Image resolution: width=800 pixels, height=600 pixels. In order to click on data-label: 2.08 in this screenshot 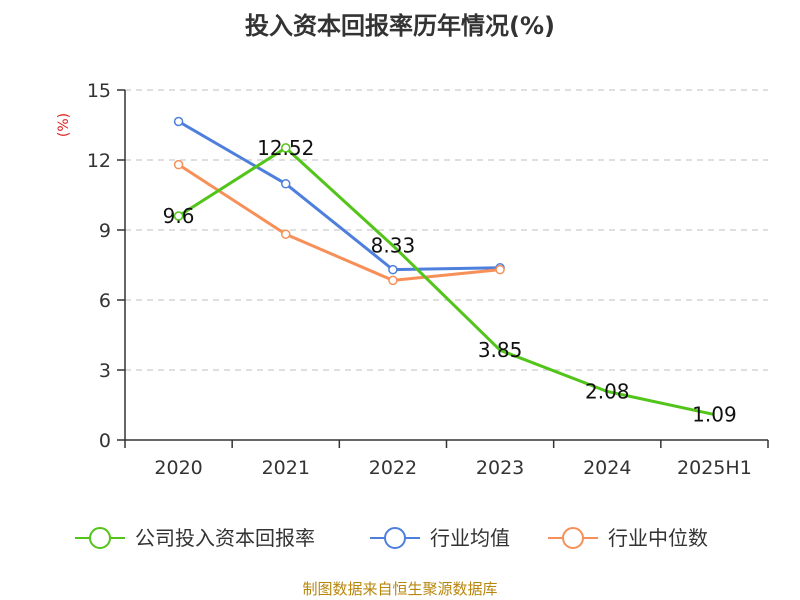, I will do `click(607, 391)`.